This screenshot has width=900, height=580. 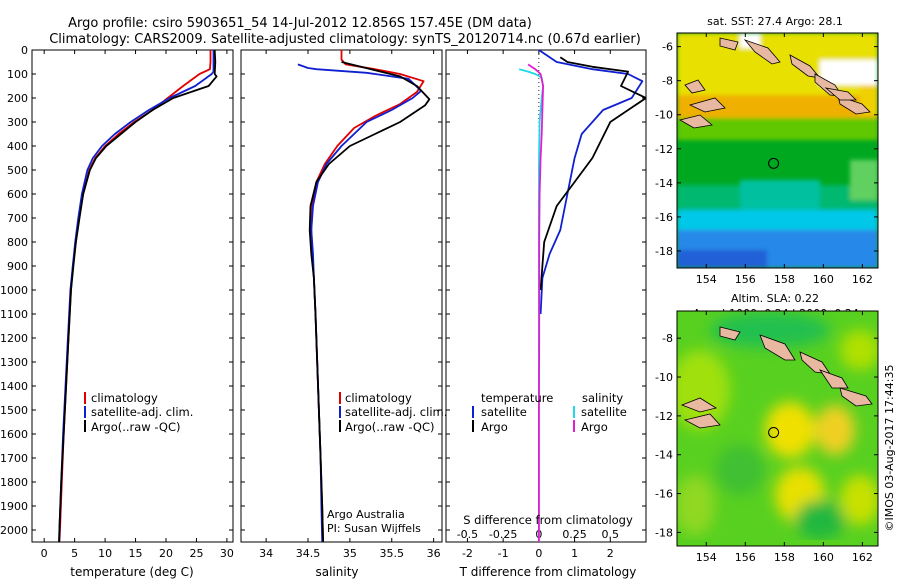 What do you see at coordinates (889, 448) in the screenshot?
I see `credit-stamp: ©IMOS 03-Aug-2017 17:44:35` at bounding box center [889, 448].